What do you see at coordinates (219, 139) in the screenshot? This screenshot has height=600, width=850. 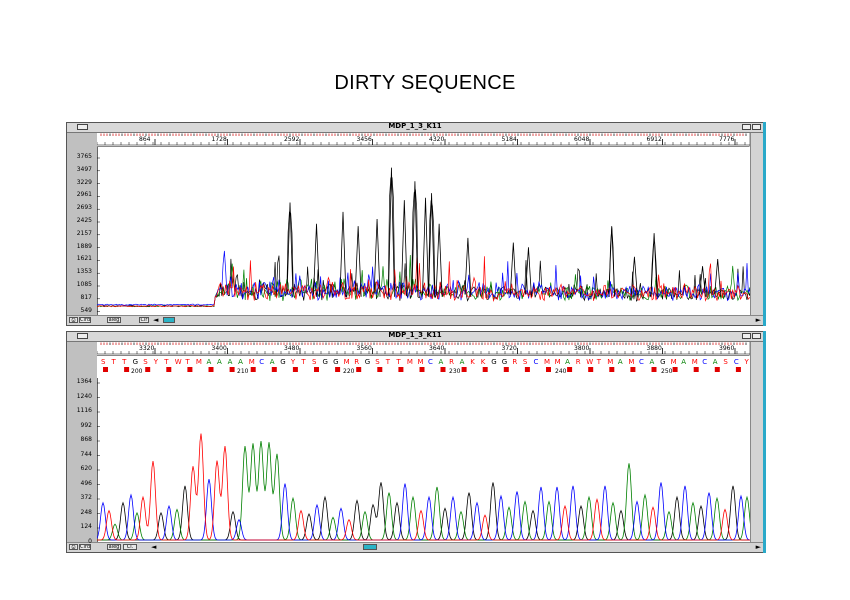 I see `x-tick-label: 1728` at bounding box center [219, 139].